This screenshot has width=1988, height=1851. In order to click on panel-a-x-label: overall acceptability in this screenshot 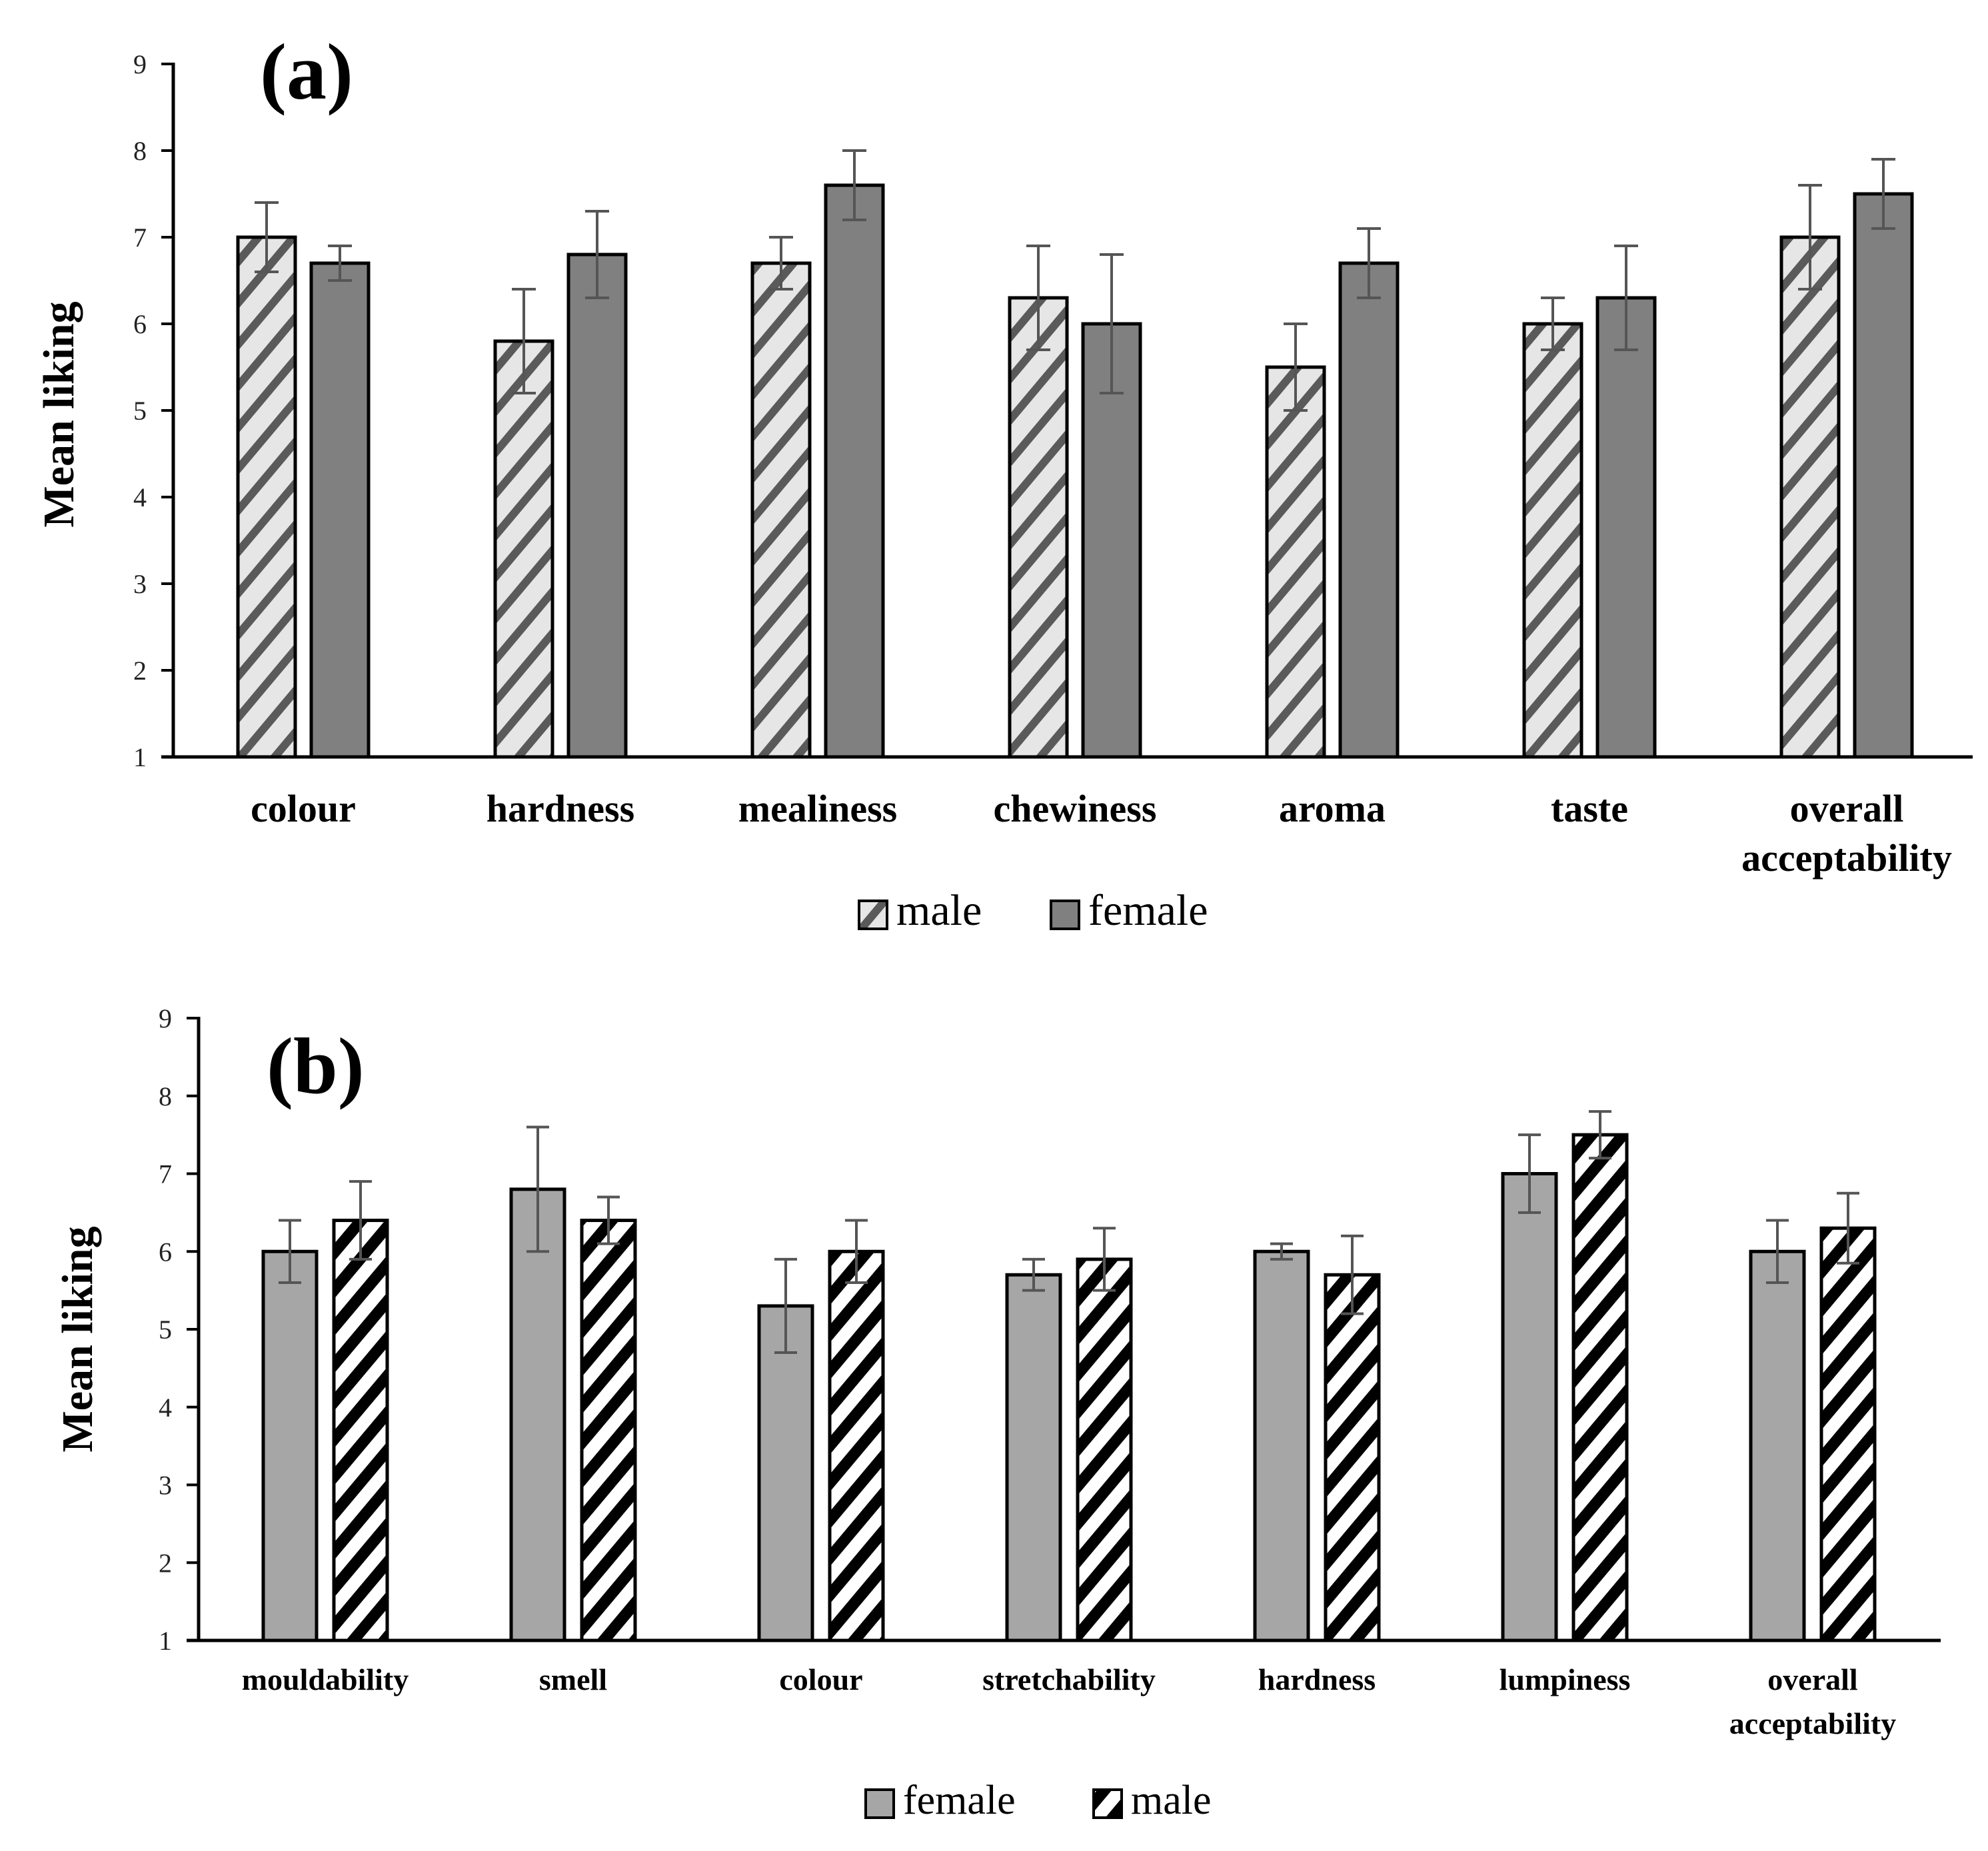, I will do `click(1846, 833)`.